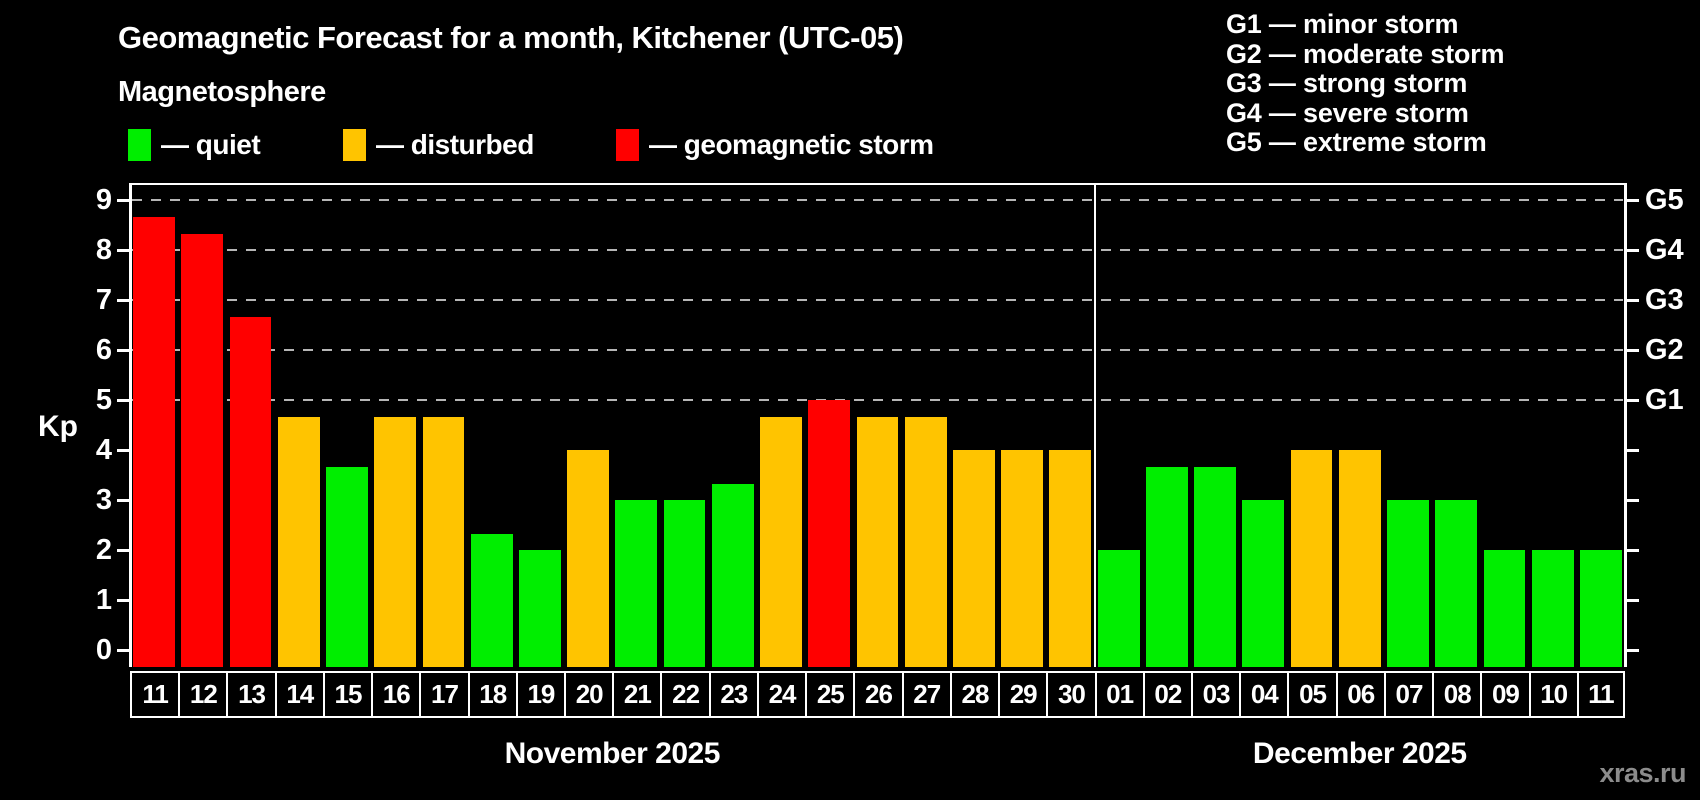 The height and width of the screenshot is (800, 1700). Describe the element at coordinates (1408, 694) in the screenshot. I see `day-label-07: 07` at that location.